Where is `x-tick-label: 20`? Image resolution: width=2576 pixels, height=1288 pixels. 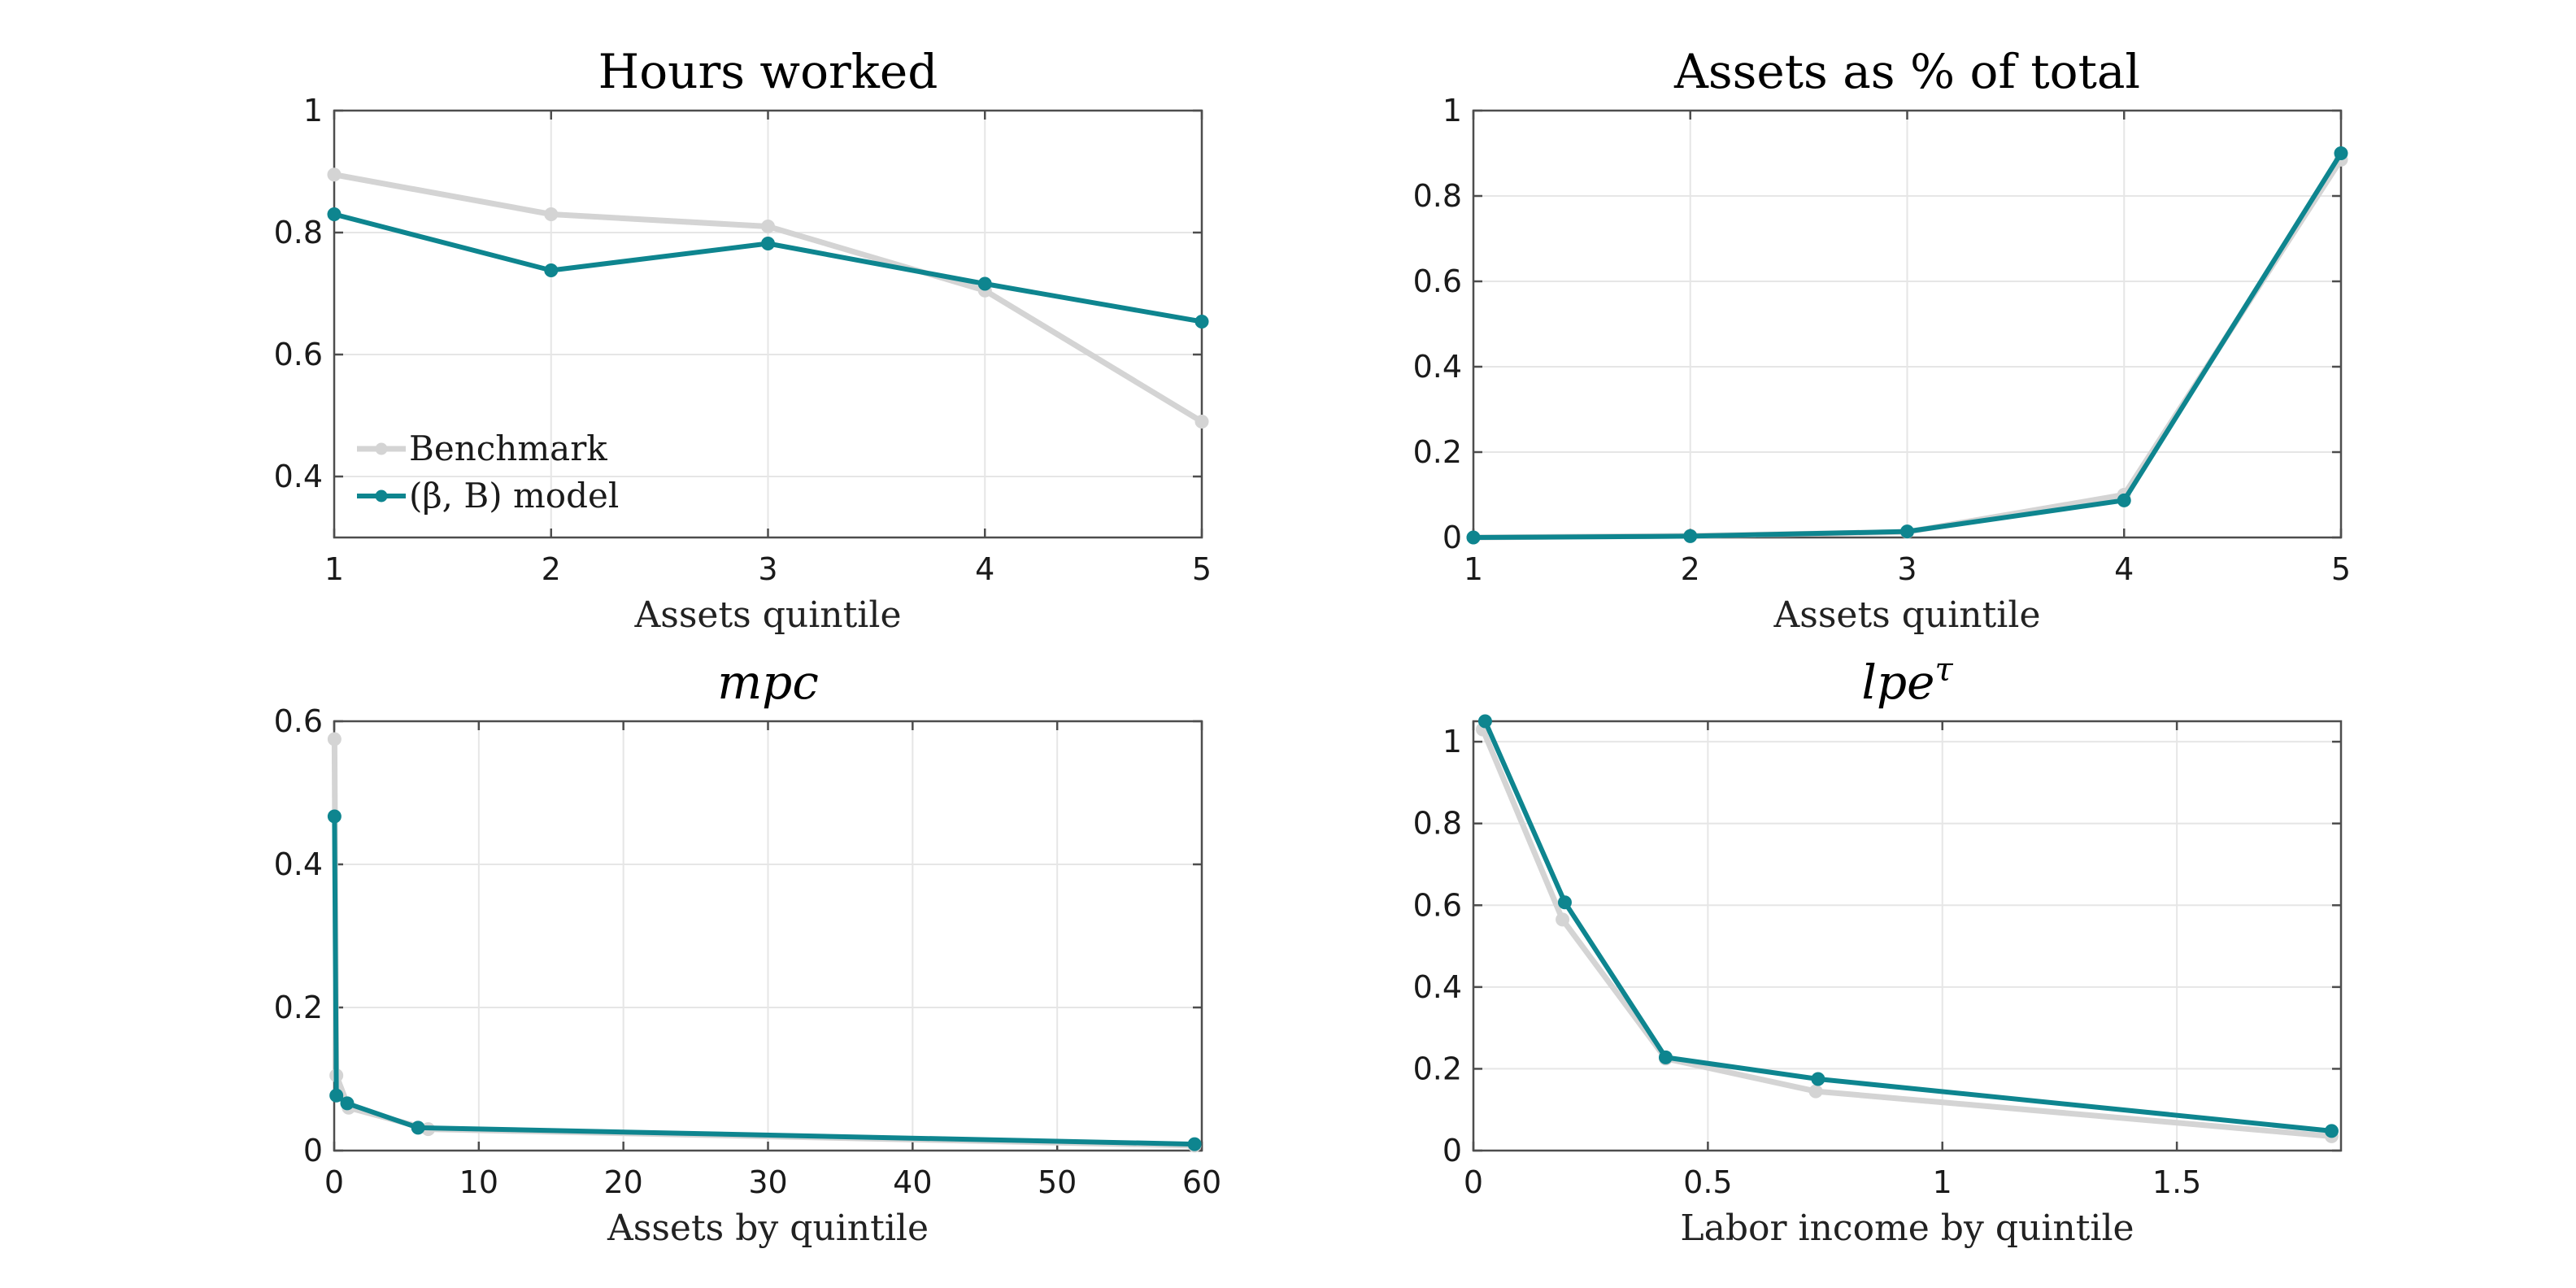 x-tick-label: 20 is located at coordinates (623, 1182).